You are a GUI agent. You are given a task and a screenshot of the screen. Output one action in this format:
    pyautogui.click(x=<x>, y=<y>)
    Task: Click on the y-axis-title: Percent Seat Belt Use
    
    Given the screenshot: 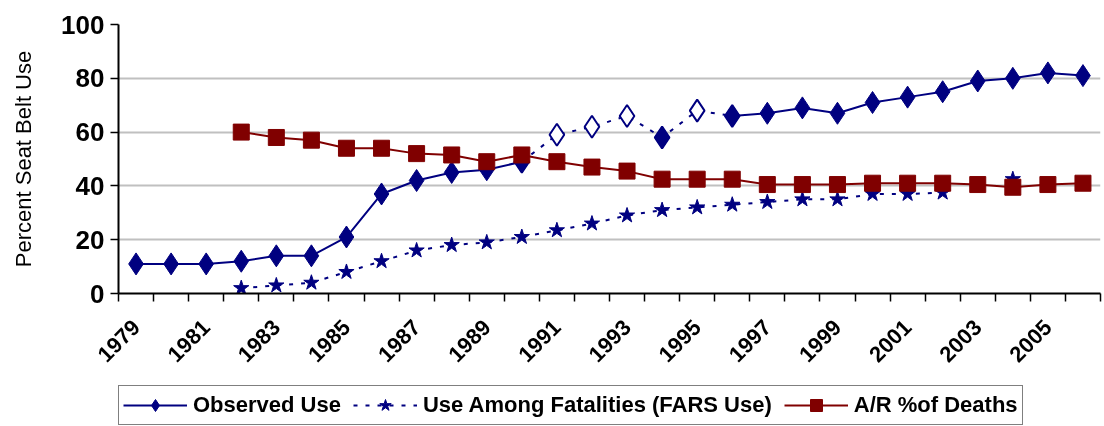 What is the action you would take?
    pyautogui.click(x=24, y=159)
    